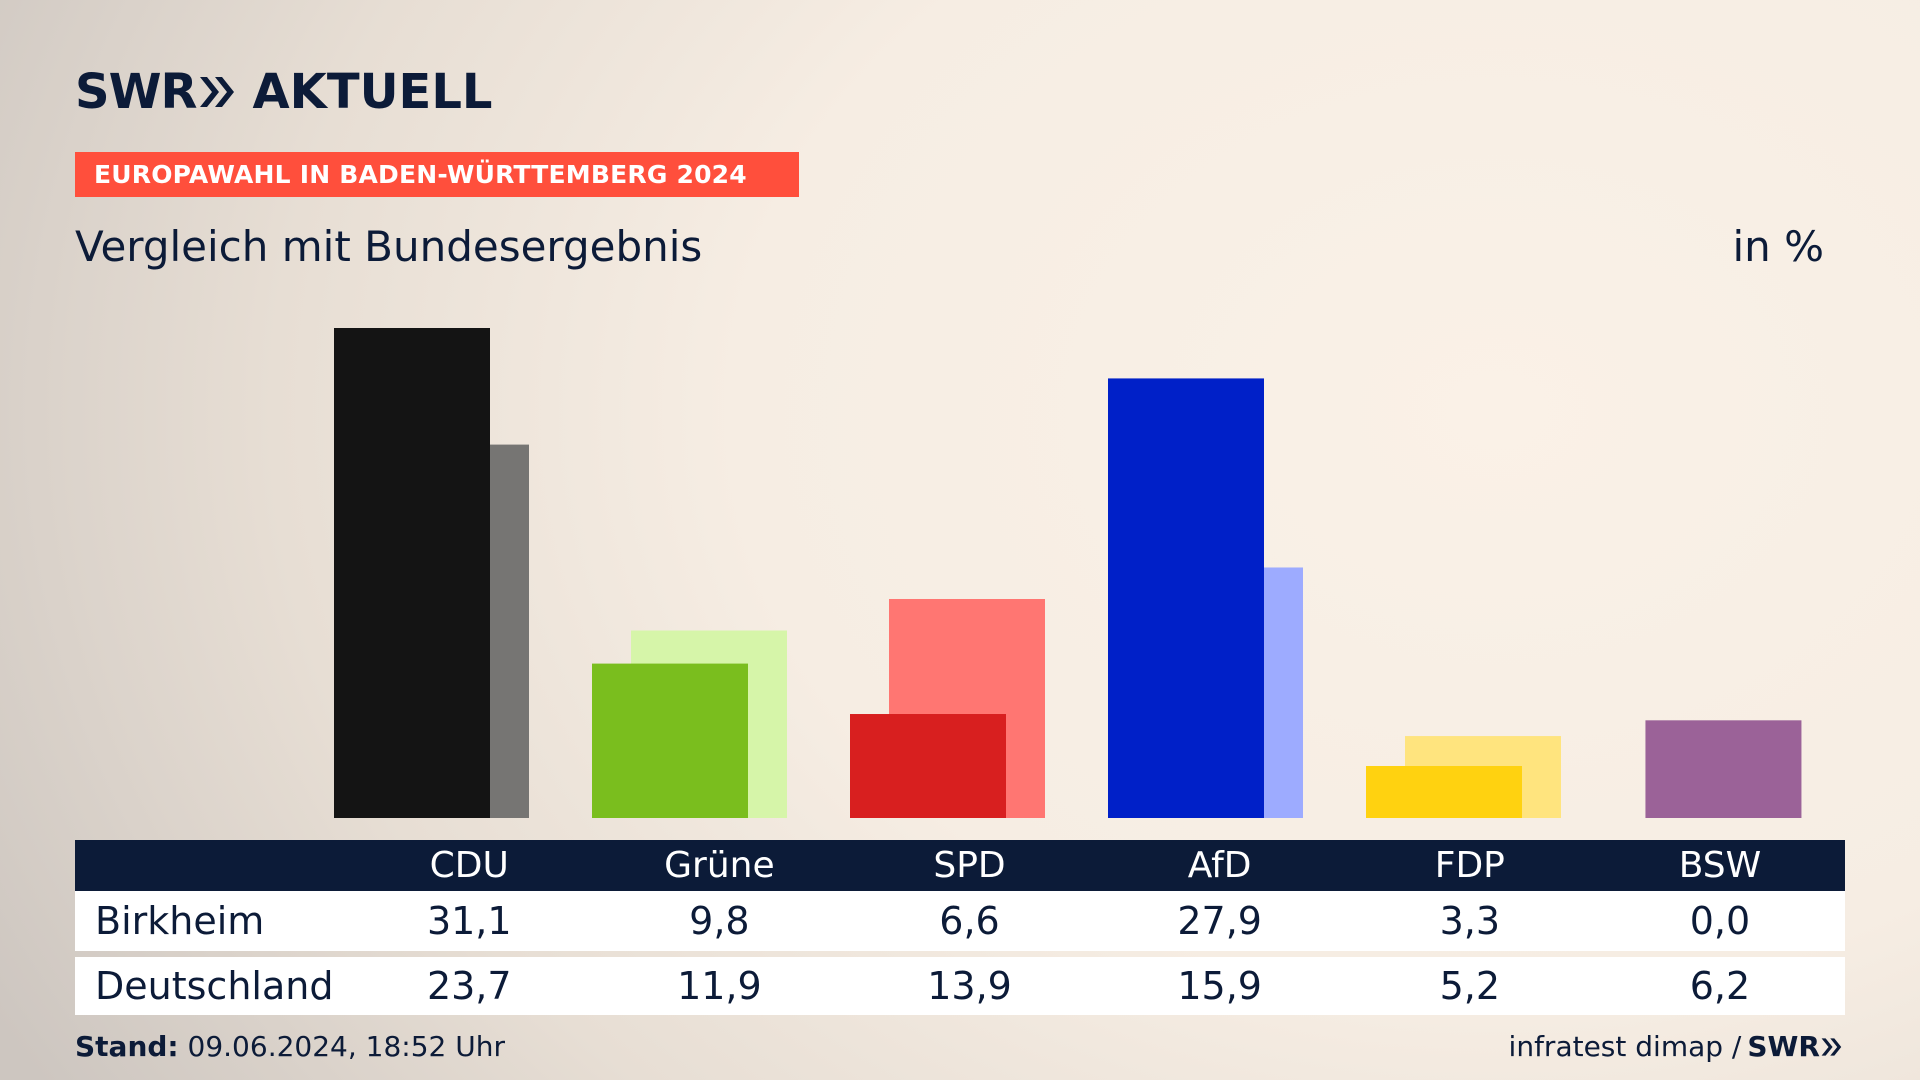 The height and width of the screenshot is (1080, 1920). Describe the element at coordinates (719, 921) in the screenshot. I see `table-cell: 9,8` at that location.